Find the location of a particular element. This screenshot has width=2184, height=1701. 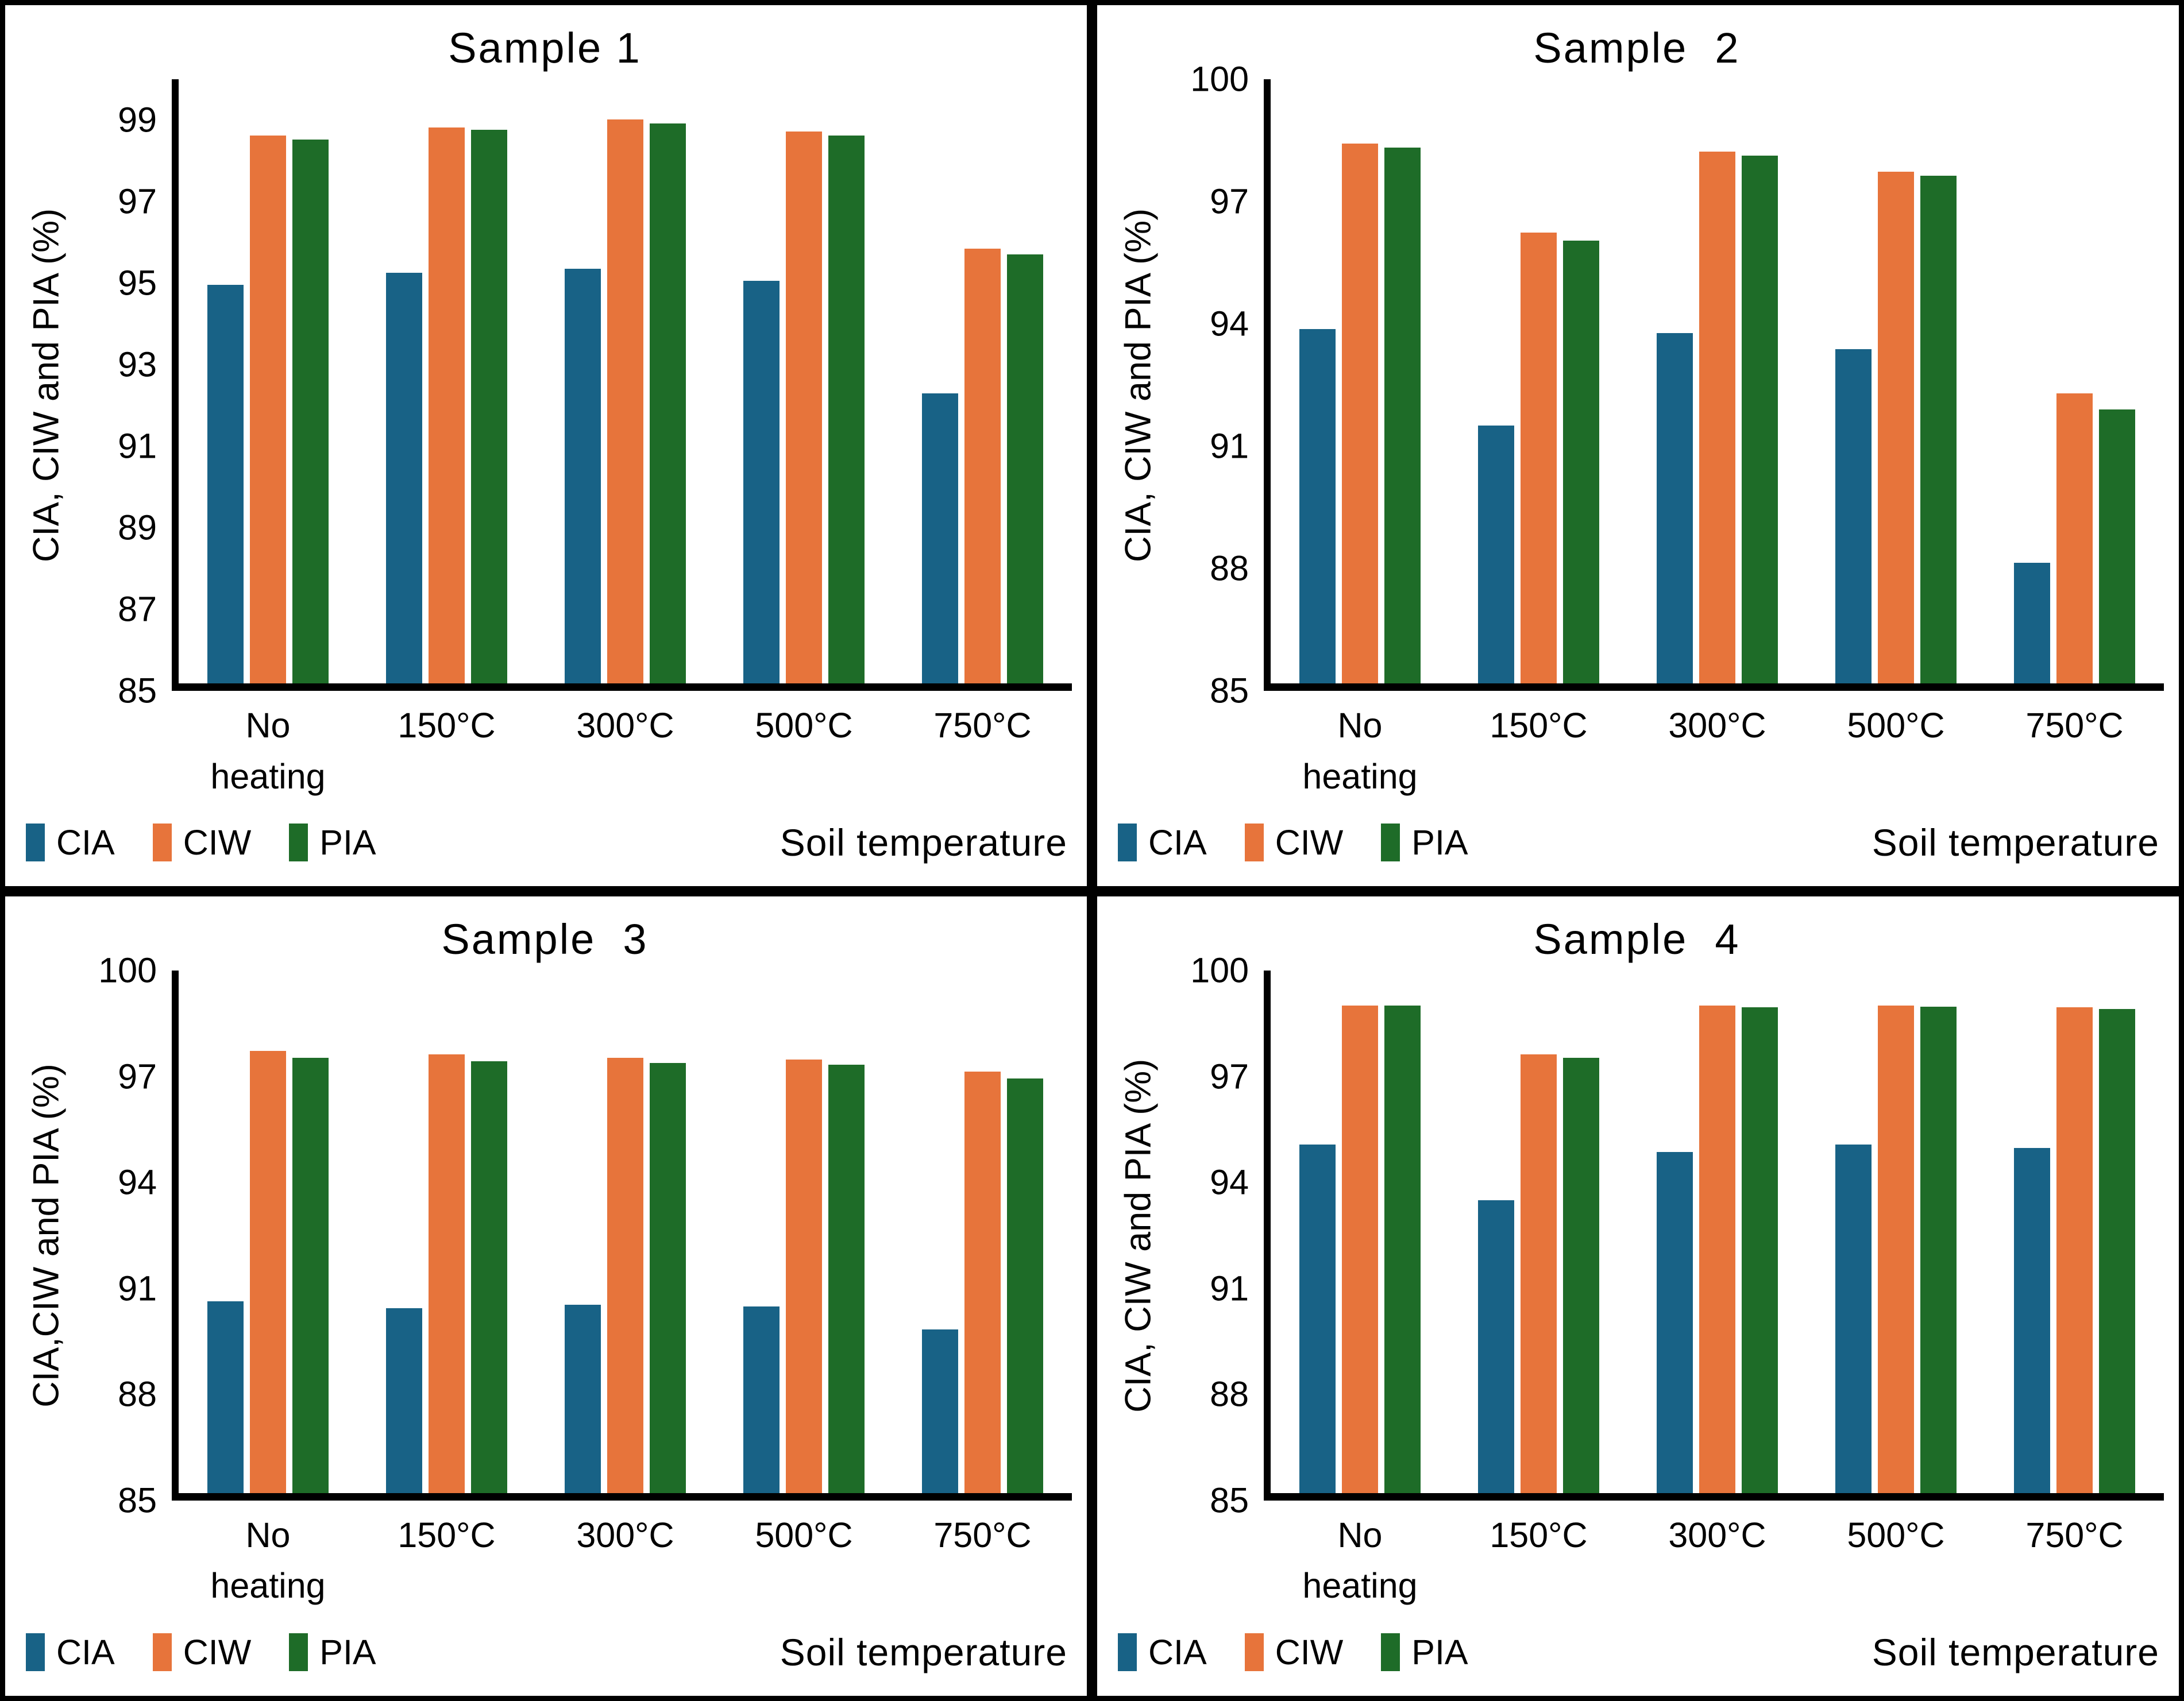

x-tick-label-750-c: 750°C is located at coordinates (2074, 754).